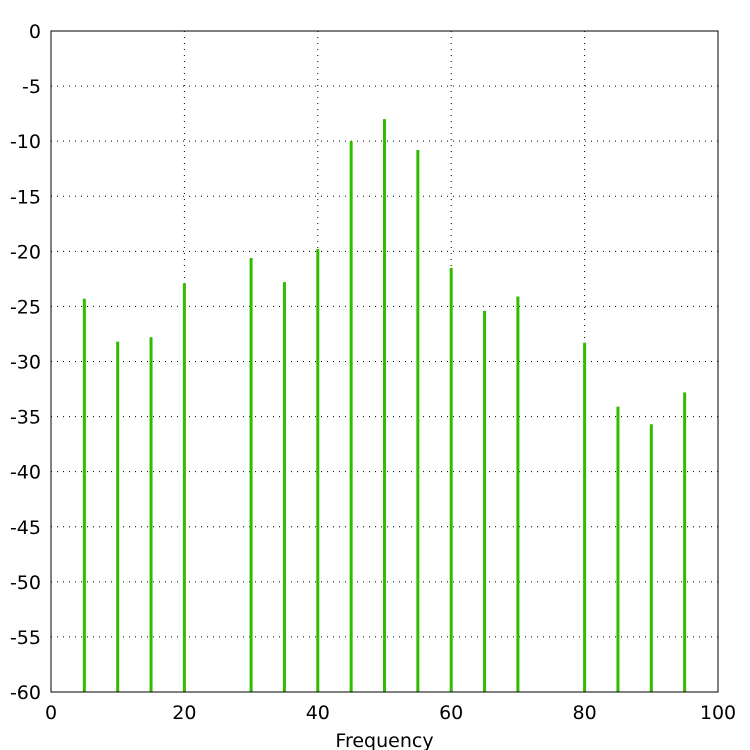 The width and height of the screenshot is (750, 750). Describe the element at coordinates (390, 713) in the screenshot. I see `x-tick-labels: 0 20 40 60 80 100` at that location.